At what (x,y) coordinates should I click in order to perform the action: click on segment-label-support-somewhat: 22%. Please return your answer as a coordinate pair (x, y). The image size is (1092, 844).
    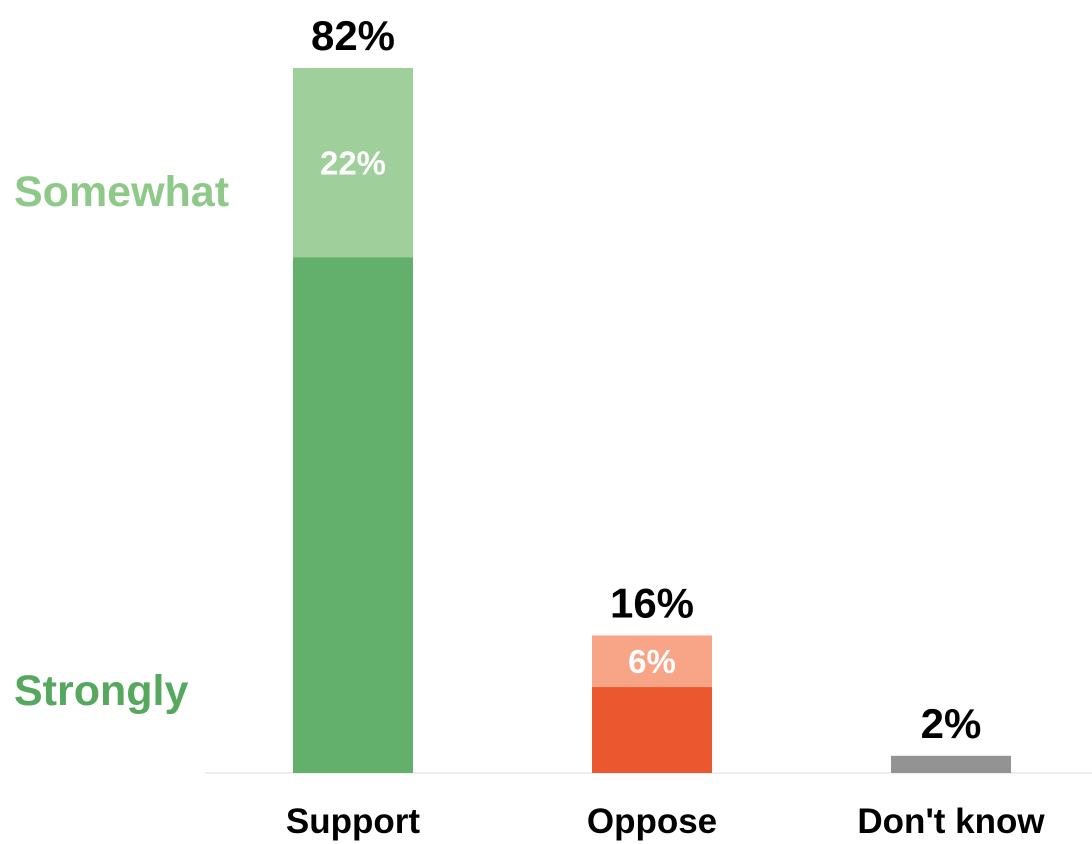
    Looking at the image, I should click on (353, 163).